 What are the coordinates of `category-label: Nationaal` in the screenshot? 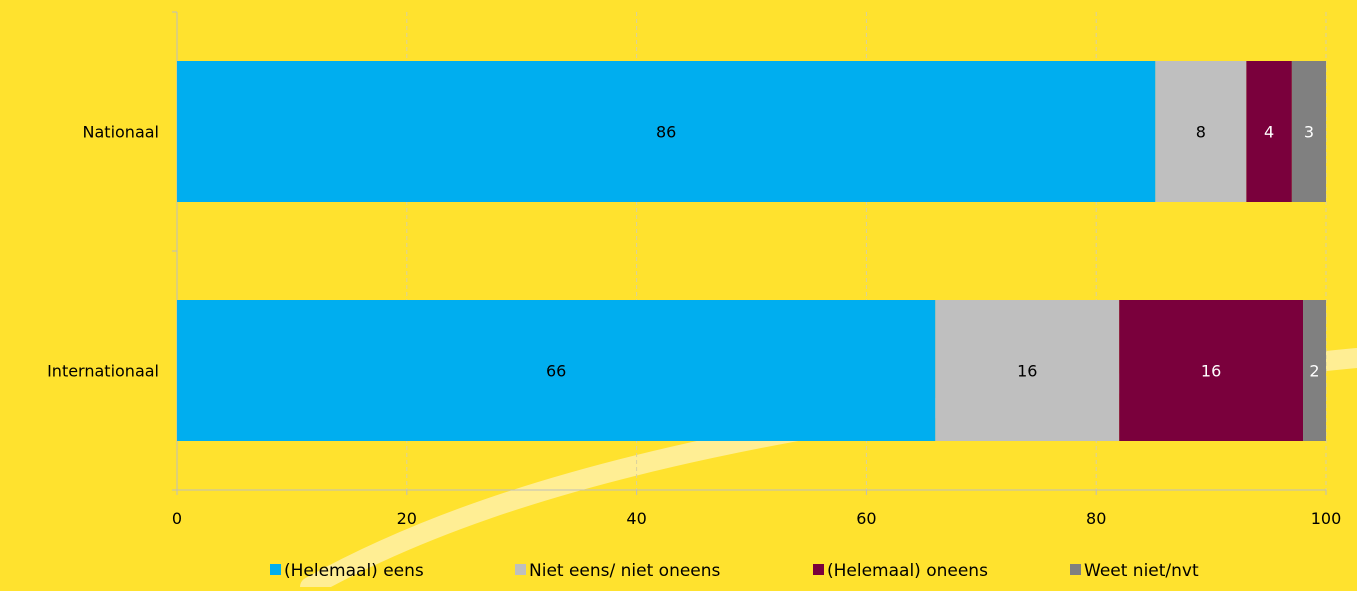 It's located at (121, 132).